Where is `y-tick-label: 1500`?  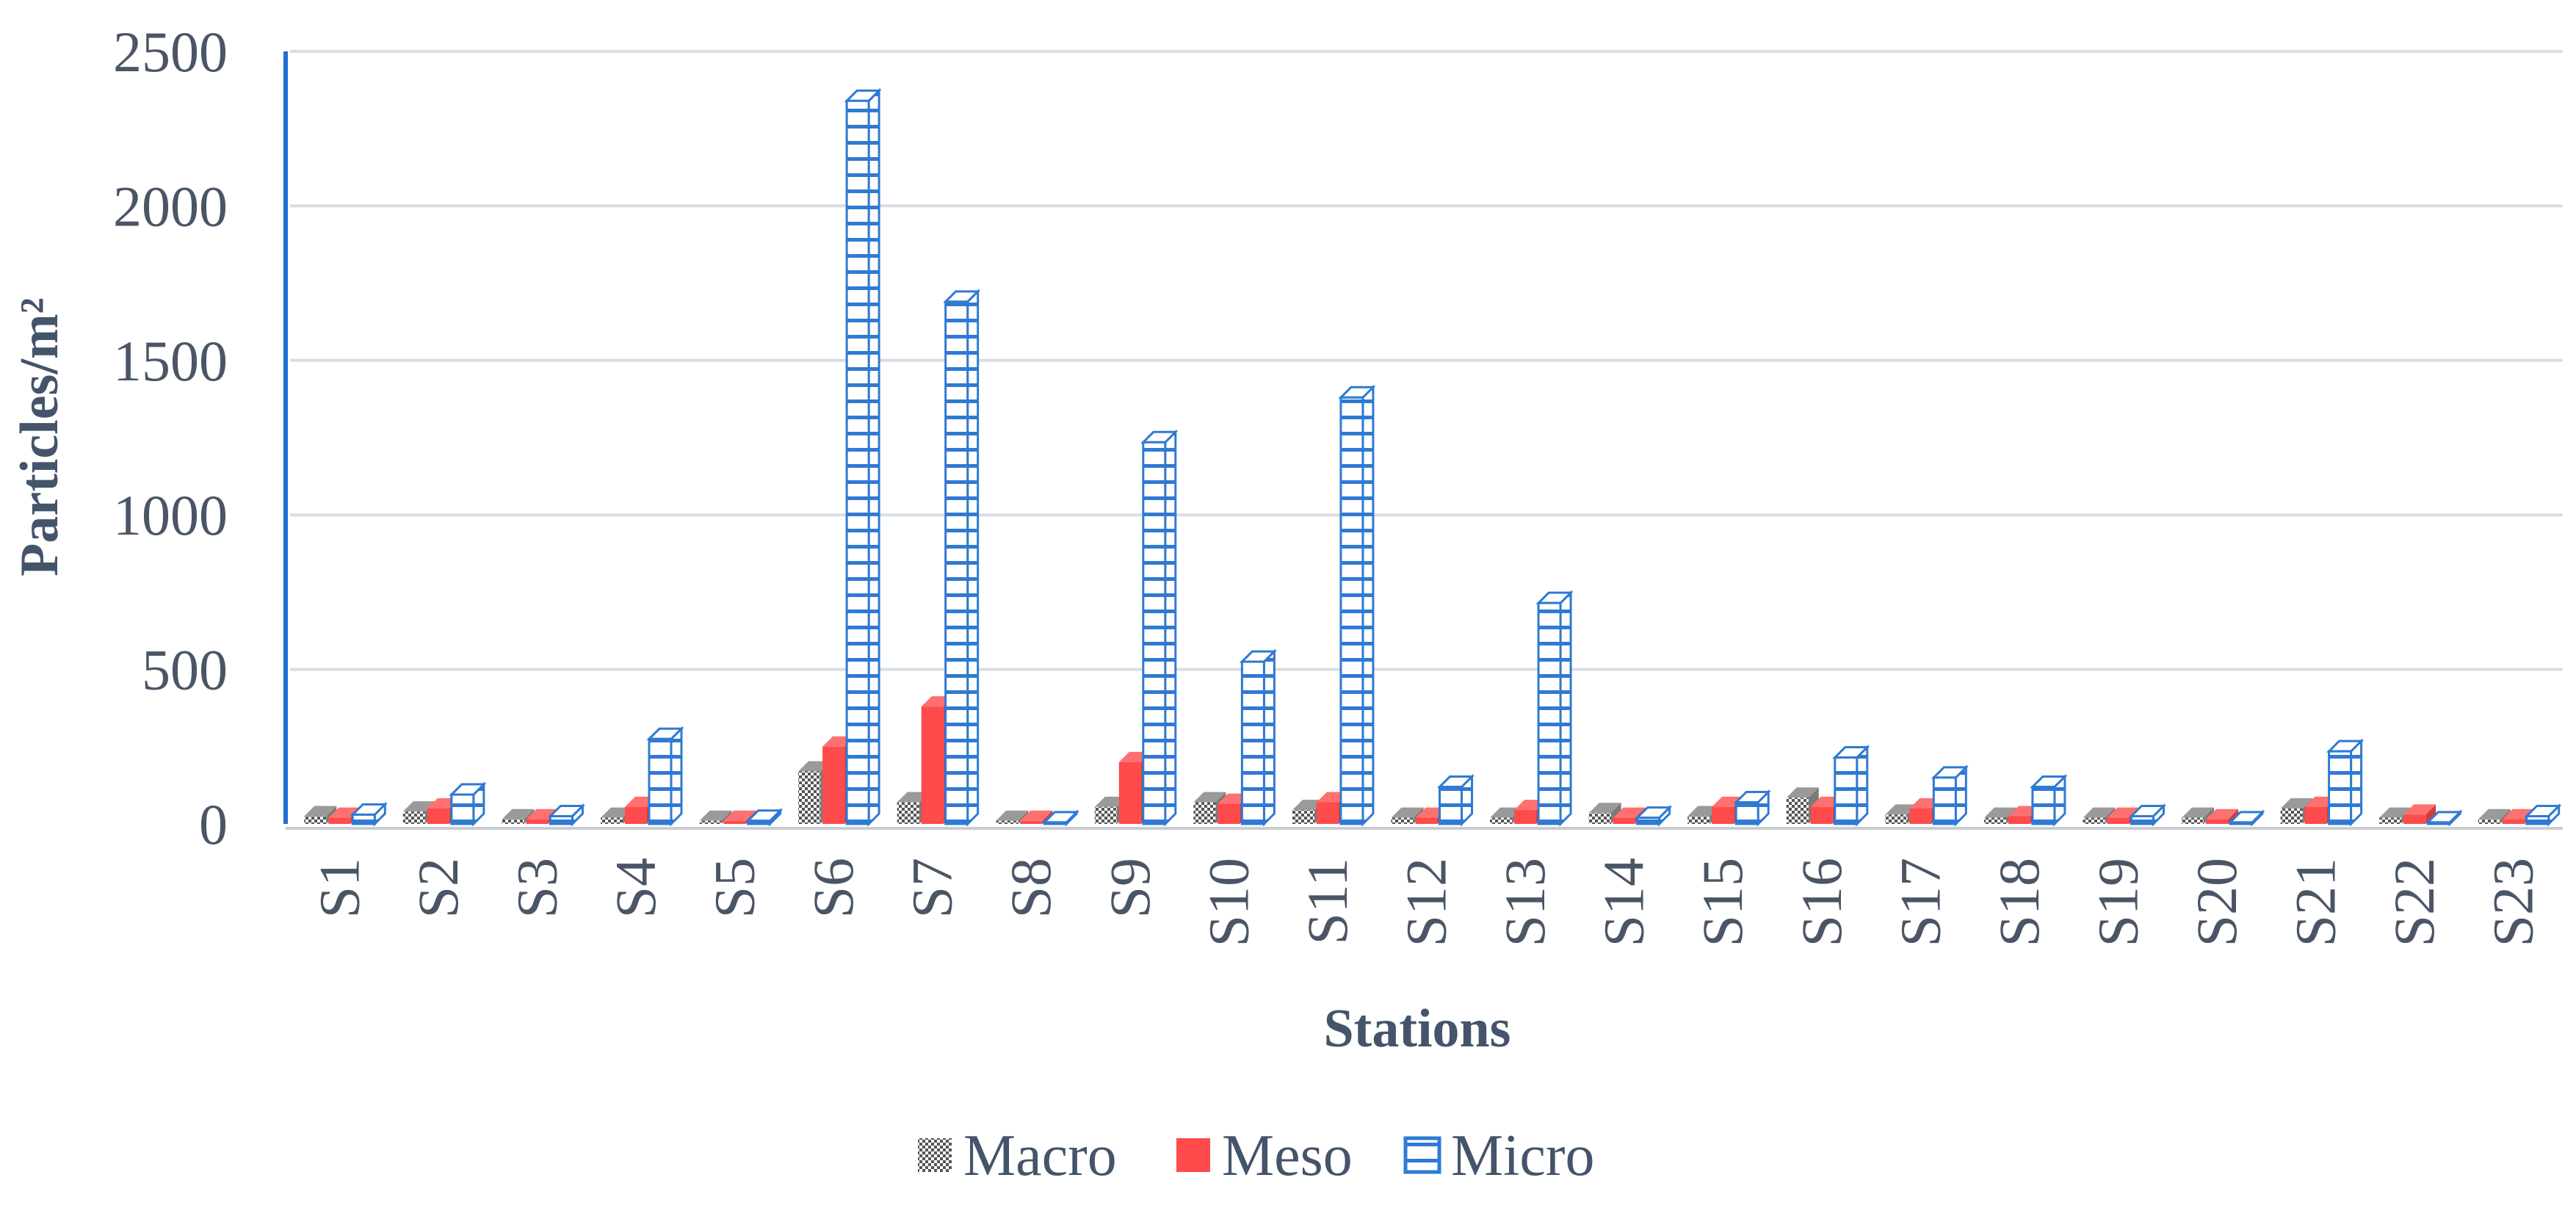
y-tick-label: 1500 is located at coordinates (170, 361).